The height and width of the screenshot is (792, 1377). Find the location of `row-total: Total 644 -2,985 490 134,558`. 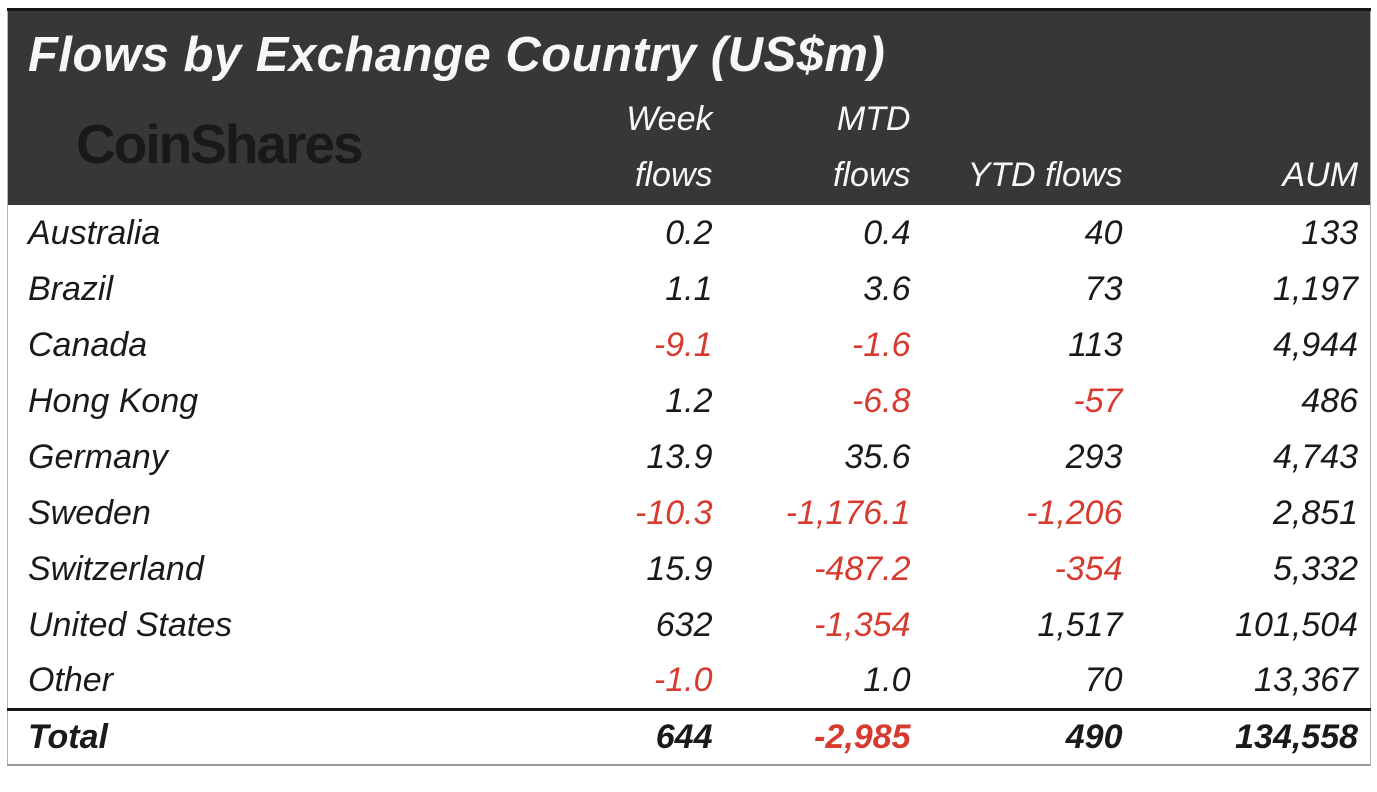

row-total: Total 644 -2,985 490 134,558 is located at coordinates (689, 736).